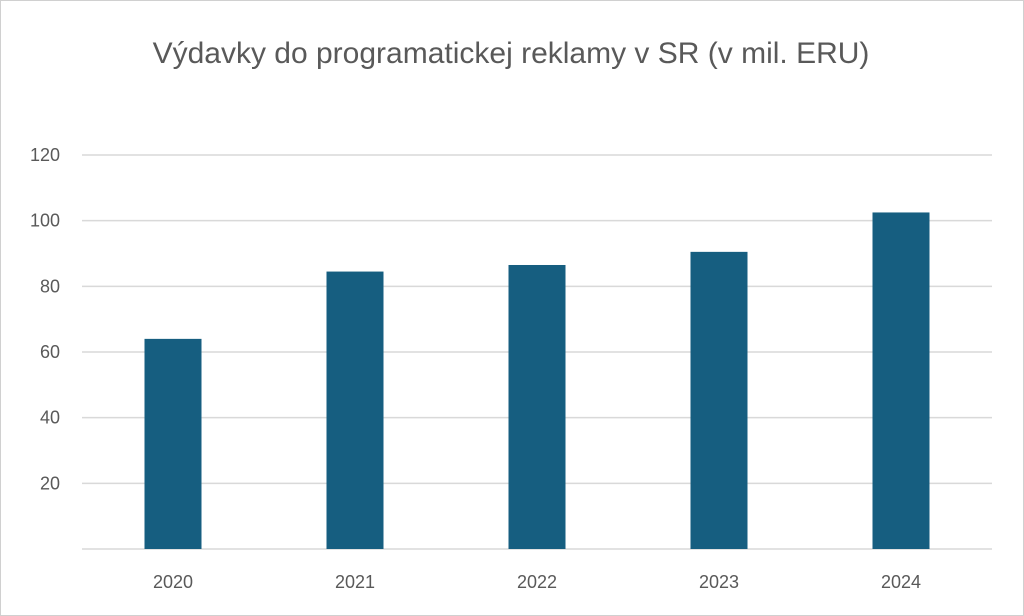  I want to click on y-tick-label: 40, so click(50, 418).